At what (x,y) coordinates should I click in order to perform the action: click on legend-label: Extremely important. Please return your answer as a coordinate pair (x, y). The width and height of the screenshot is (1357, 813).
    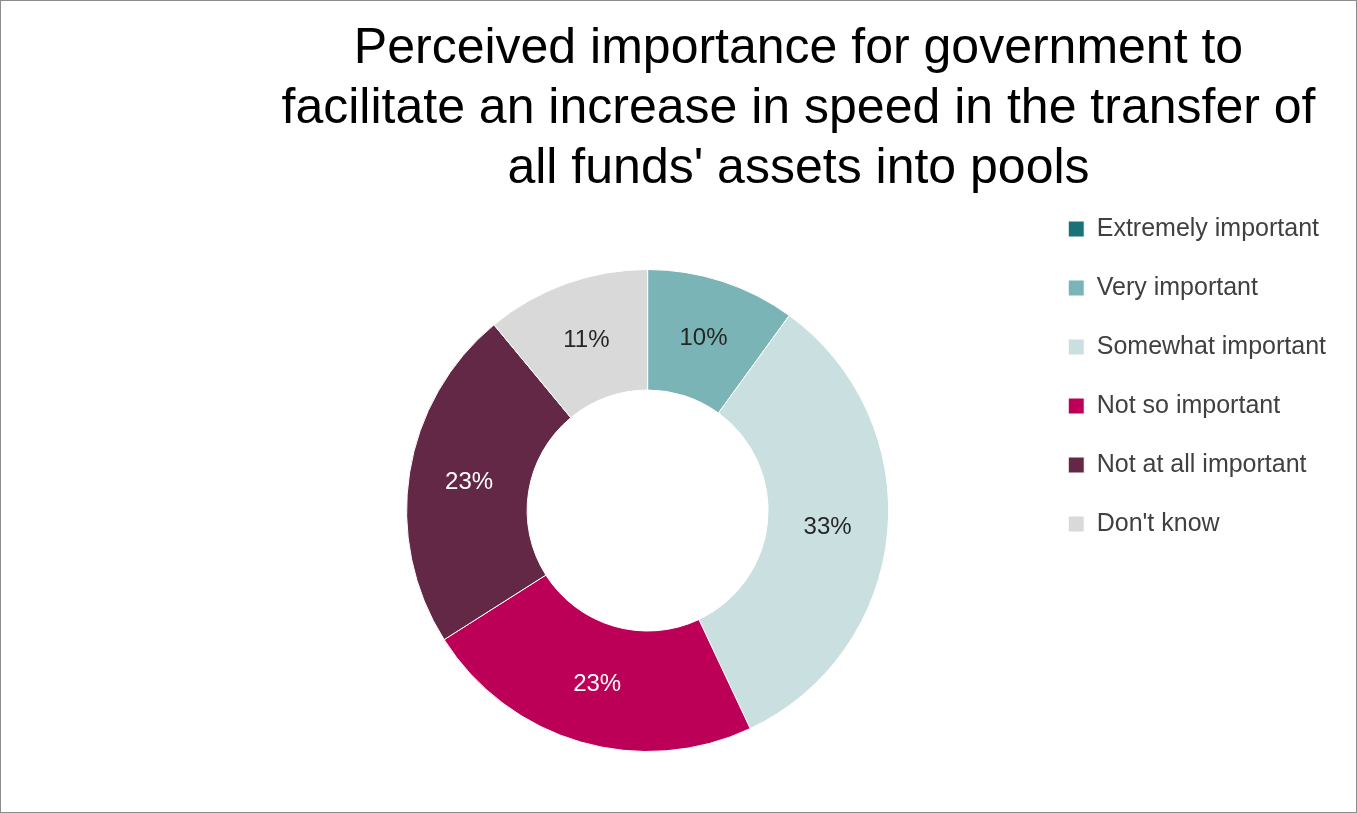
    Looking at the image, I should click on (1208, 226).